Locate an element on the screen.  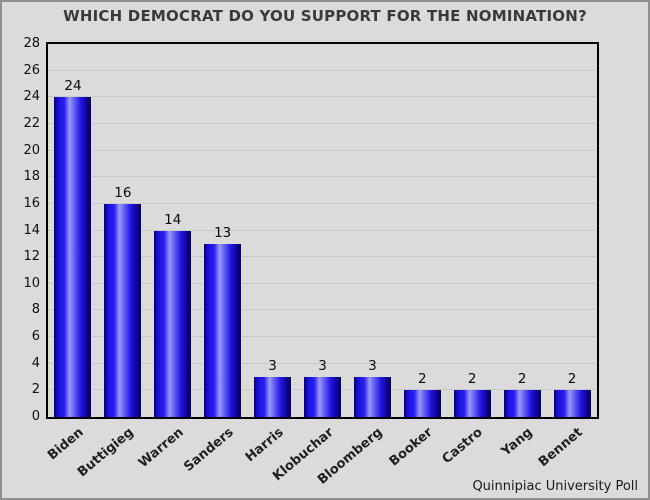
y-tick-label: 22 is located at coordinates (31, 123).